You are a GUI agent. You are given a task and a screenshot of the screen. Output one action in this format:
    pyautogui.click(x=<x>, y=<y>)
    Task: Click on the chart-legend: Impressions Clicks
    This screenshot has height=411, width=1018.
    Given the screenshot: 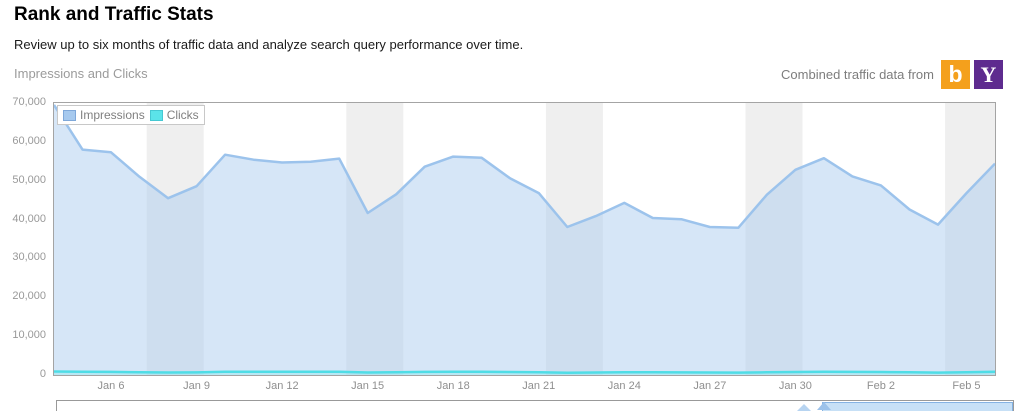 What is the action you would take?
    pyautogui.click(x=131, y=115)
    